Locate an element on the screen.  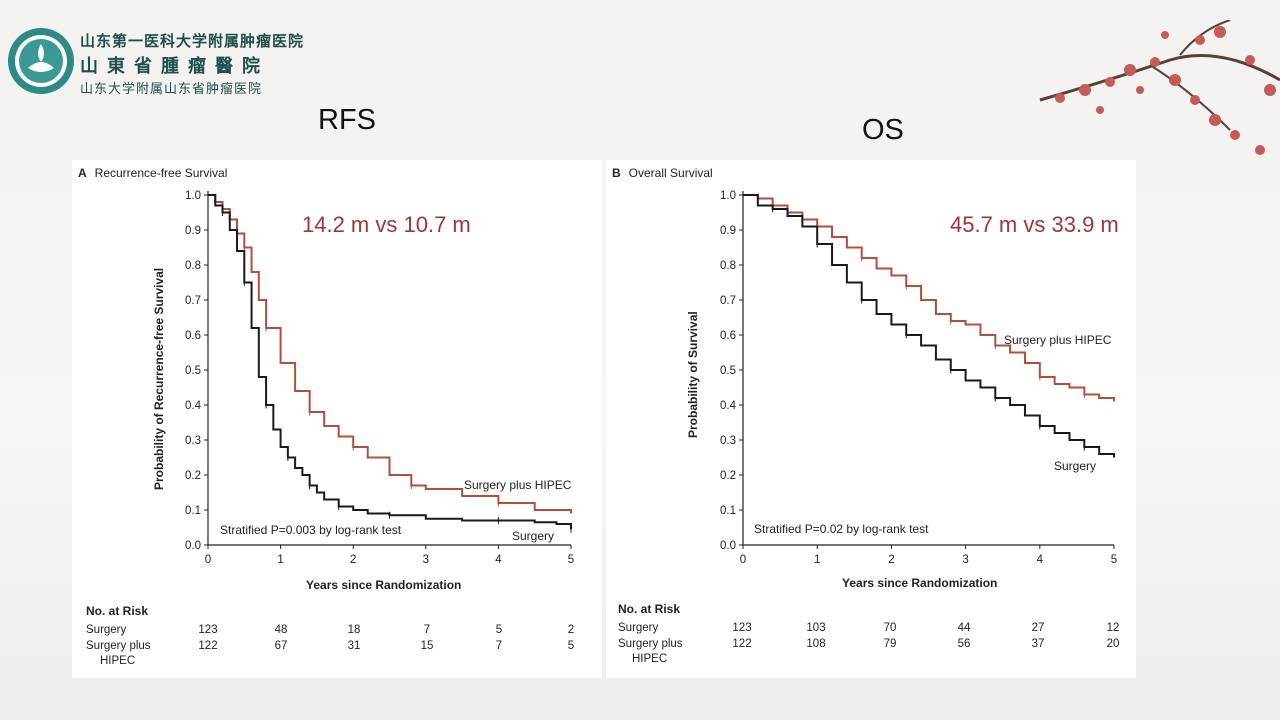
median-comparison-text: 45.7 m vs 33.9 m is located at coordinates (1034, 224).